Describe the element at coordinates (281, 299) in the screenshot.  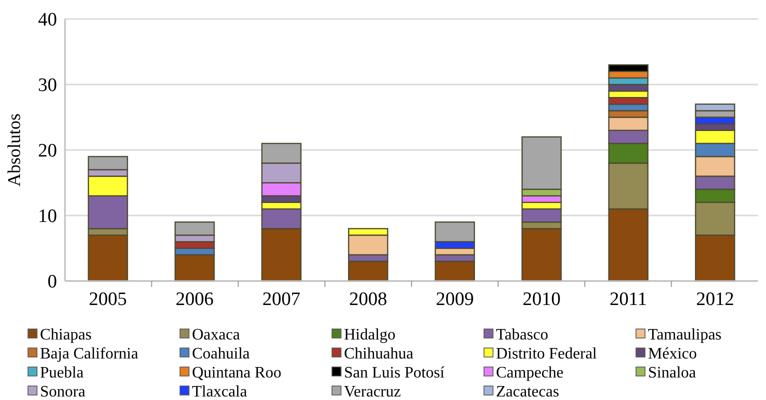
I see `x-tick-label: 2007` at that location.